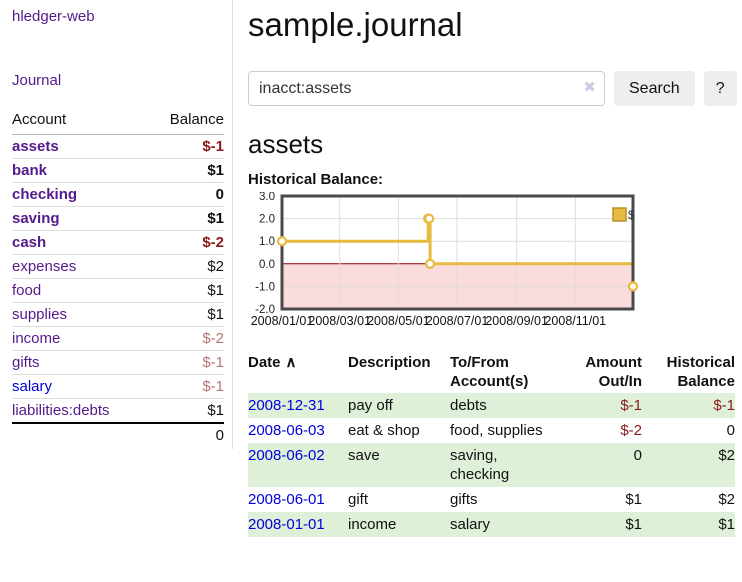  I want to click on sidebar-account-row: salary $-1, so click(118, 386).